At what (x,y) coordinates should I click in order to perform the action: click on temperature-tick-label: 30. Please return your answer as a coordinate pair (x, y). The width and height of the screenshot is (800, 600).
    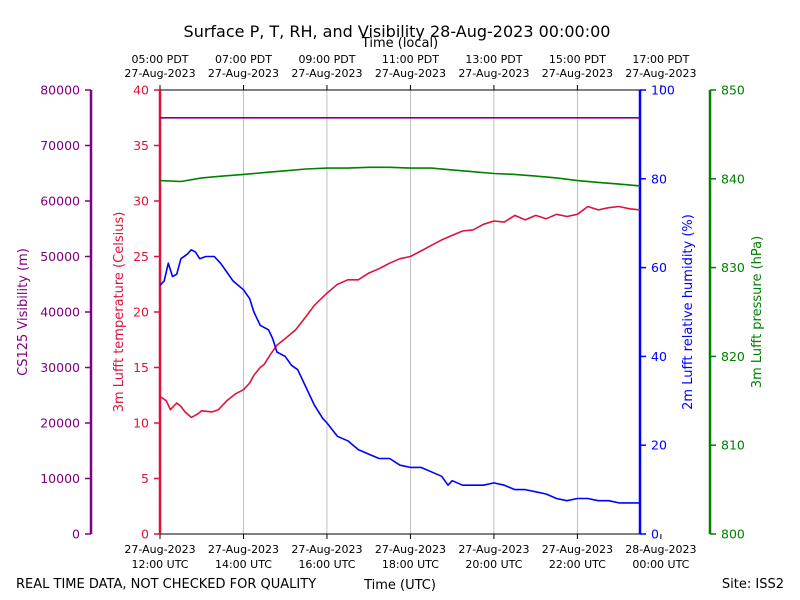
    Looking at the image, I should click on (141, 201).